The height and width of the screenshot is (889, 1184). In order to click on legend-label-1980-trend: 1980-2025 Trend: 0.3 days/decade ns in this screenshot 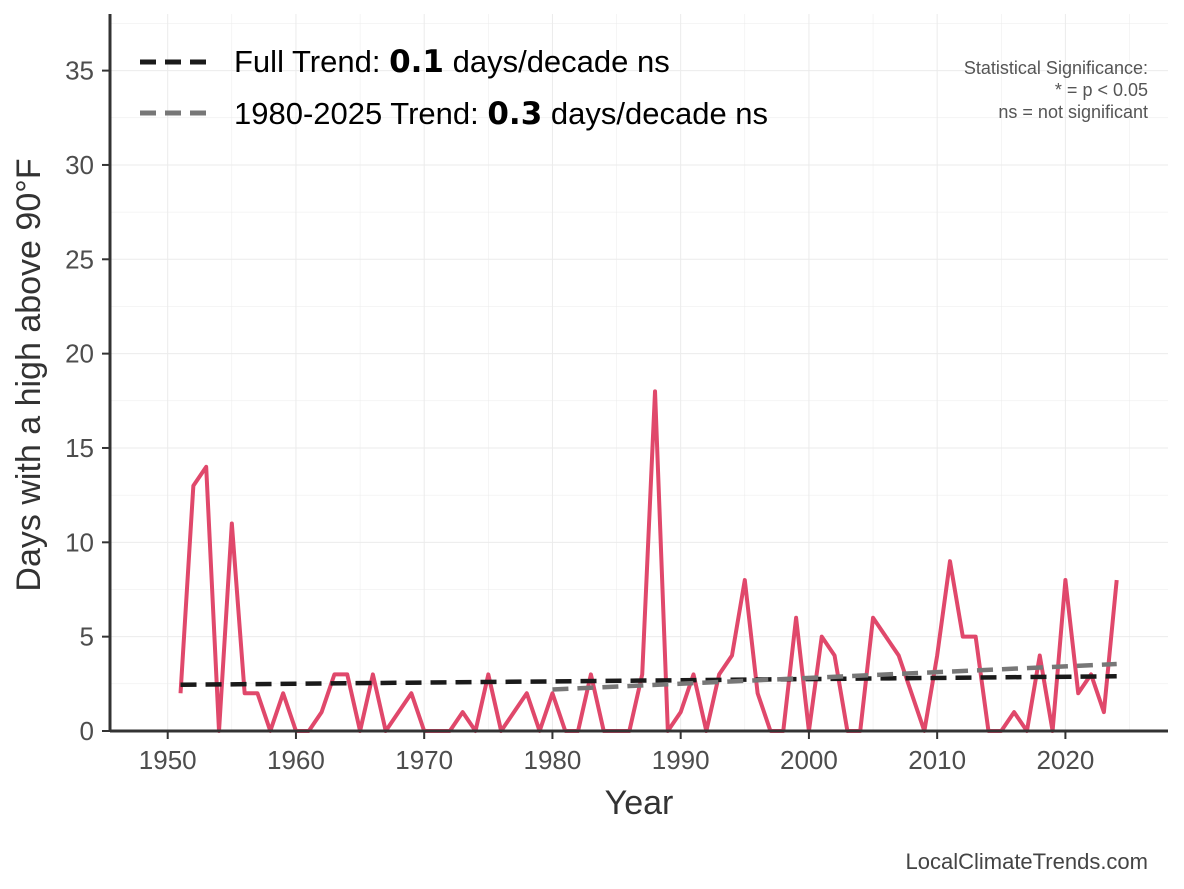, I will do `click(501, 114)`.